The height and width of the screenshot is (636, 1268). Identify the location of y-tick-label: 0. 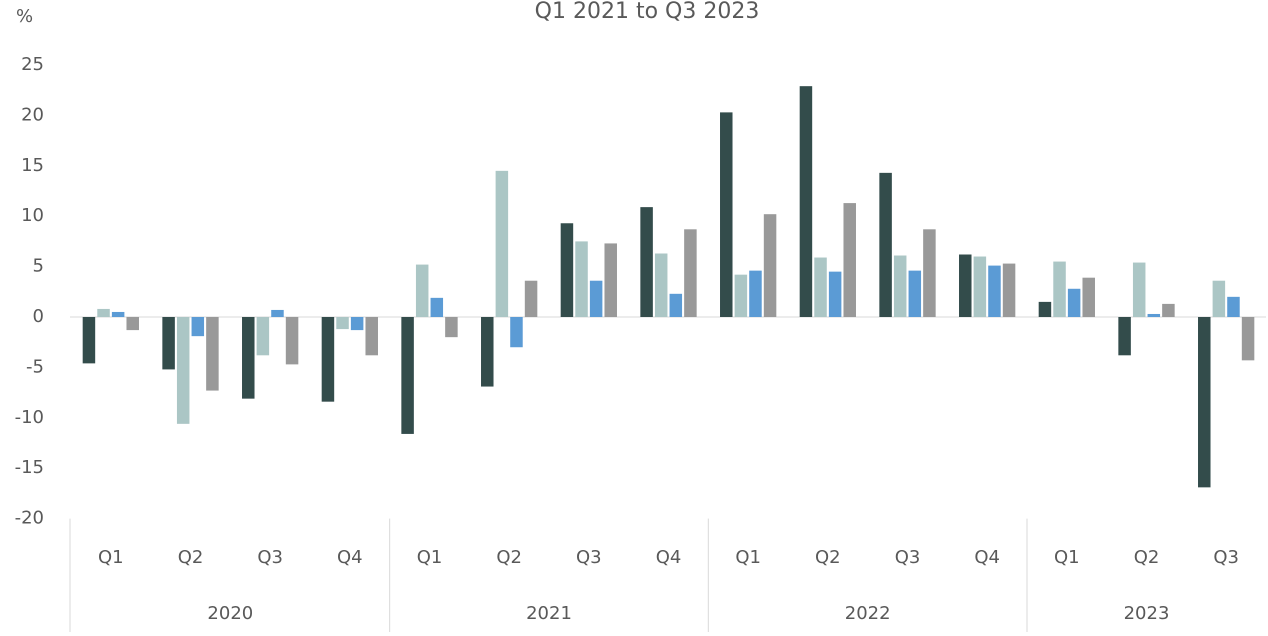
(38, 316).